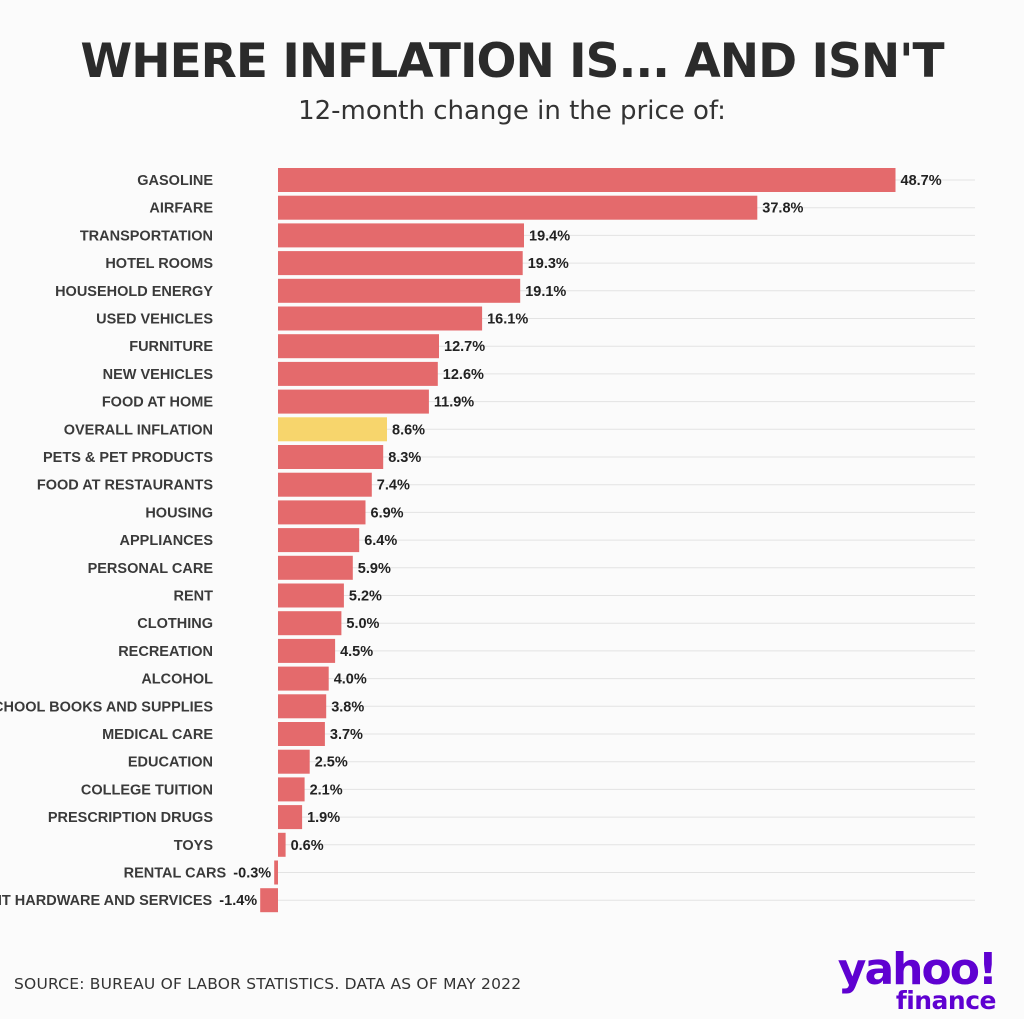 Image resolution: width=1024 pixels, height=1019 pixels. Describe the element at coordinates (782, 209) in the screenshot. I see `value-label: 37.8%` at that location.